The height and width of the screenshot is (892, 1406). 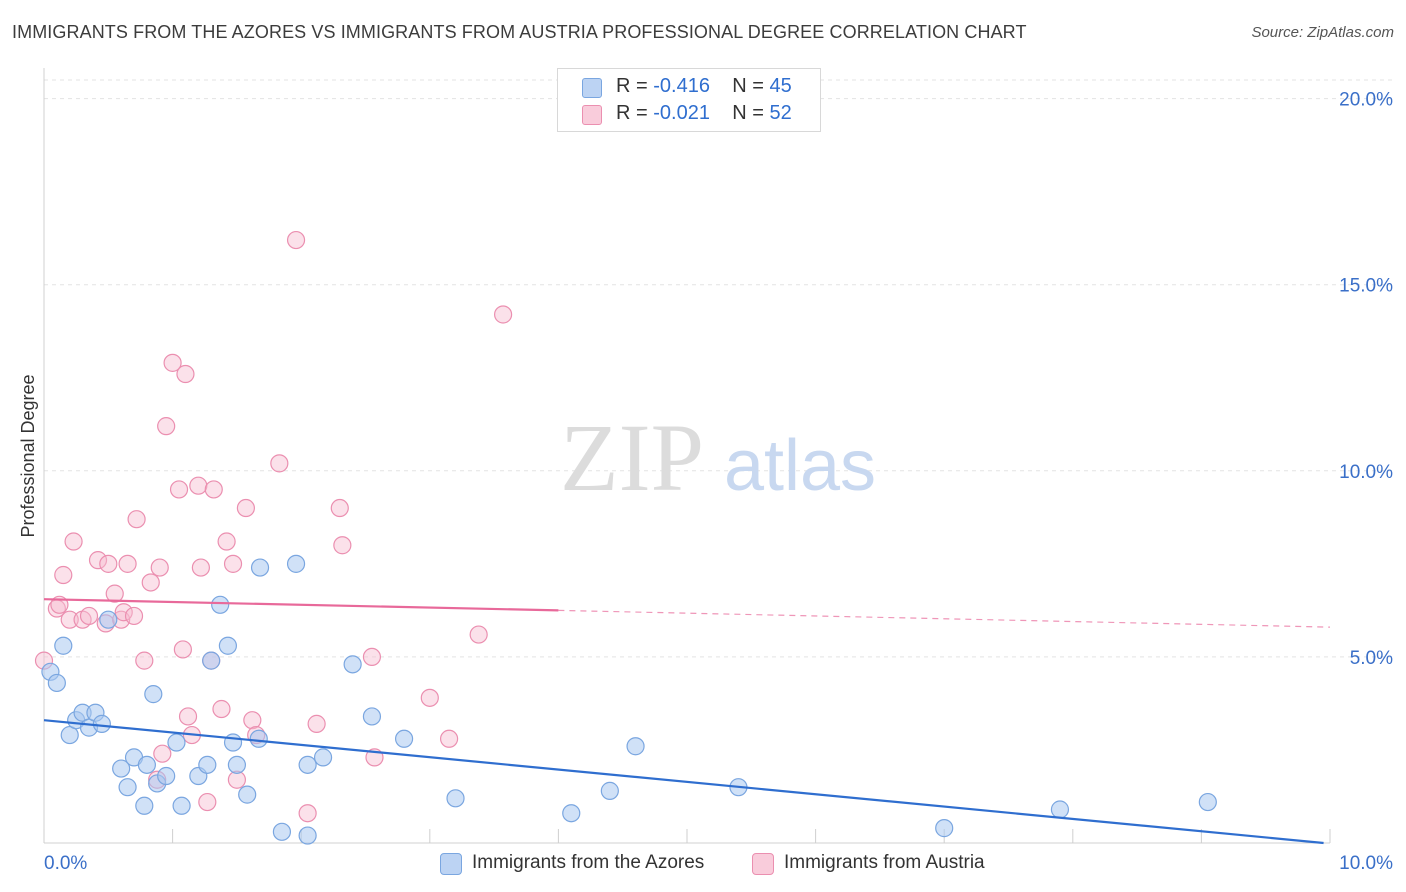 I want to click on n-value-austria: 52, so click(x=780, y=113).